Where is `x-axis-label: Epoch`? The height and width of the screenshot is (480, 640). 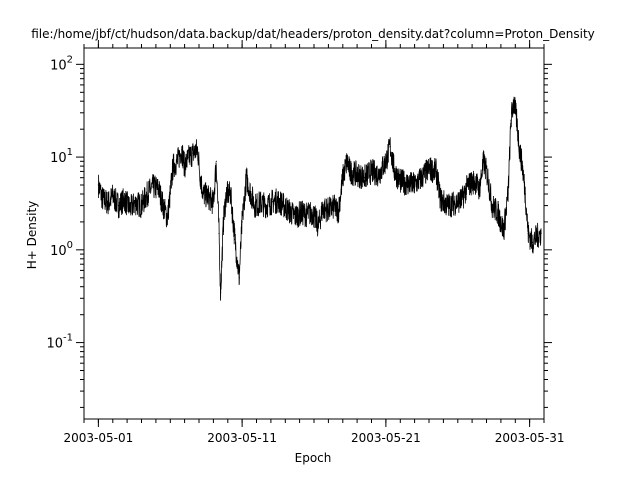 x-axis-label: Epoch is located at coordinates (313, 458).